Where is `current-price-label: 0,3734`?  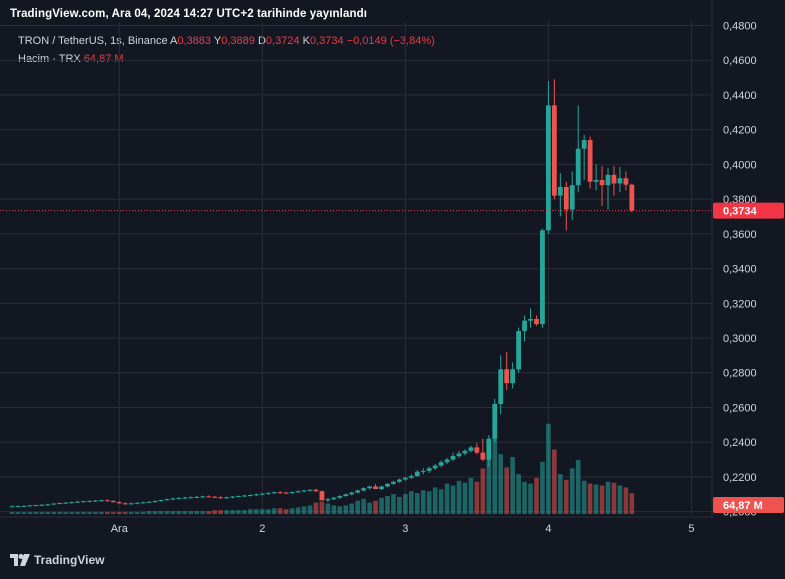
current-price-label: 0,3734 is located at coordinates (740, 212).